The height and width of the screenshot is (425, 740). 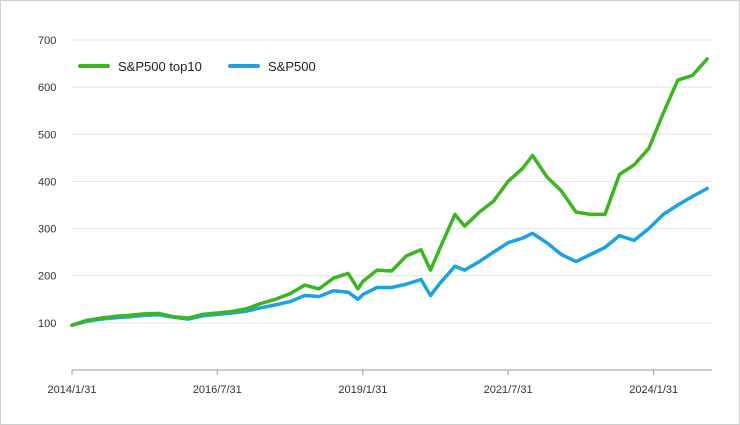 What do you see at coordinates (160, 66) in the screenshot?
I see `legend-label: S&P500 top10` at bounding box center [160, 66].